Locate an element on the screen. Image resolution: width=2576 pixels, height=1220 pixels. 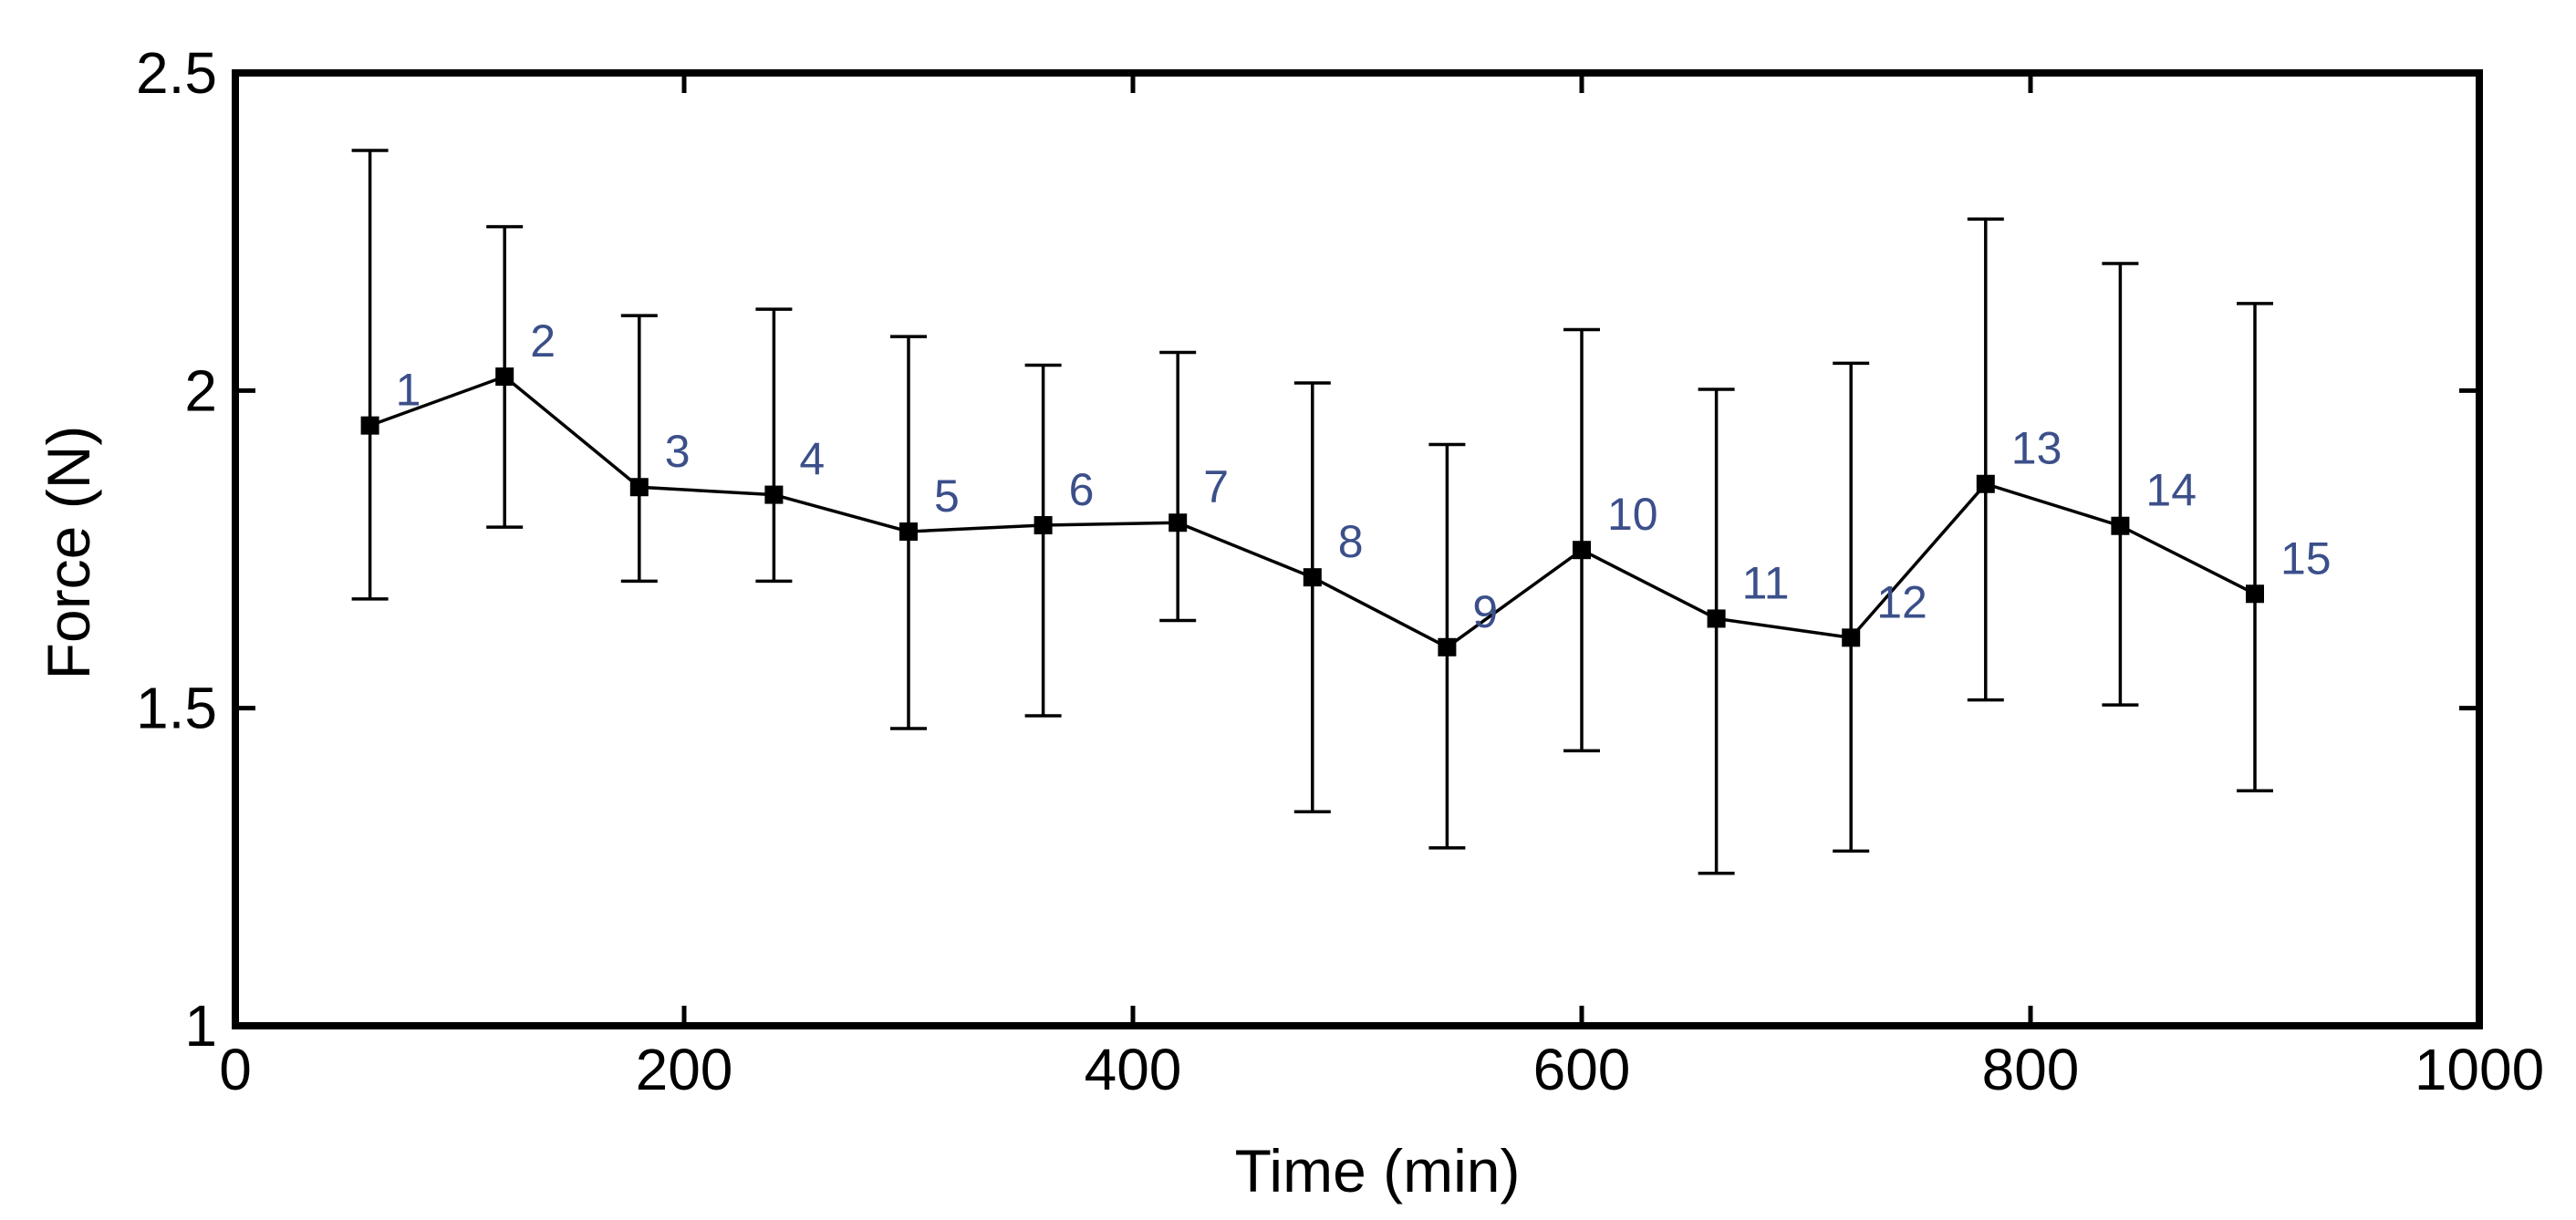
point-label: 5 is located at coordinates (947, 496).